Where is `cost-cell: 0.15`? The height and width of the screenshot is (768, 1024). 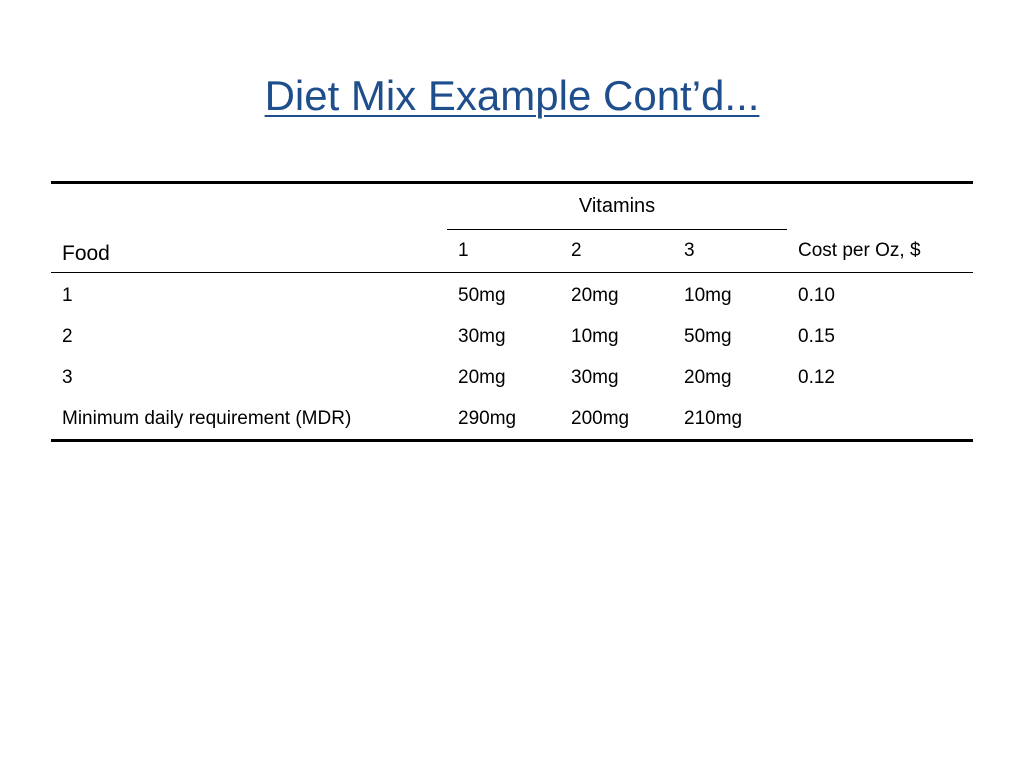
cost-cell: 0.15 is located at coordinates (816, 336).